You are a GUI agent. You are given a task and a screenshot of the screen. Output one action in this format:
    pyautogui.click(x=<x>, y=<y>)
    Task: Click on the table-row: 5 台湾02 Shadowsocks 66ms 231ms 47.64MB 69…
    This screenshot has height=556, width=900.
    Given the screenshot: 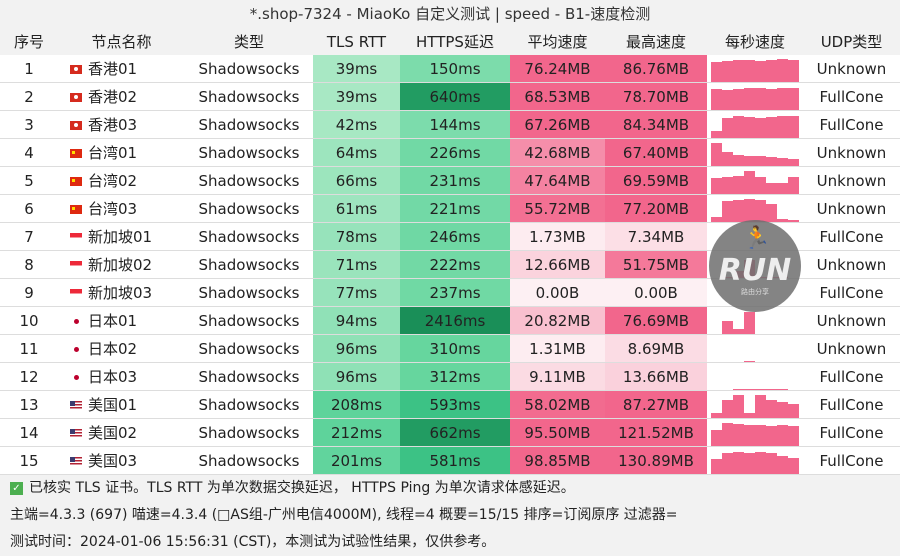 What is the action you would take?
    pyautogui.click(x=450, y=180)
    